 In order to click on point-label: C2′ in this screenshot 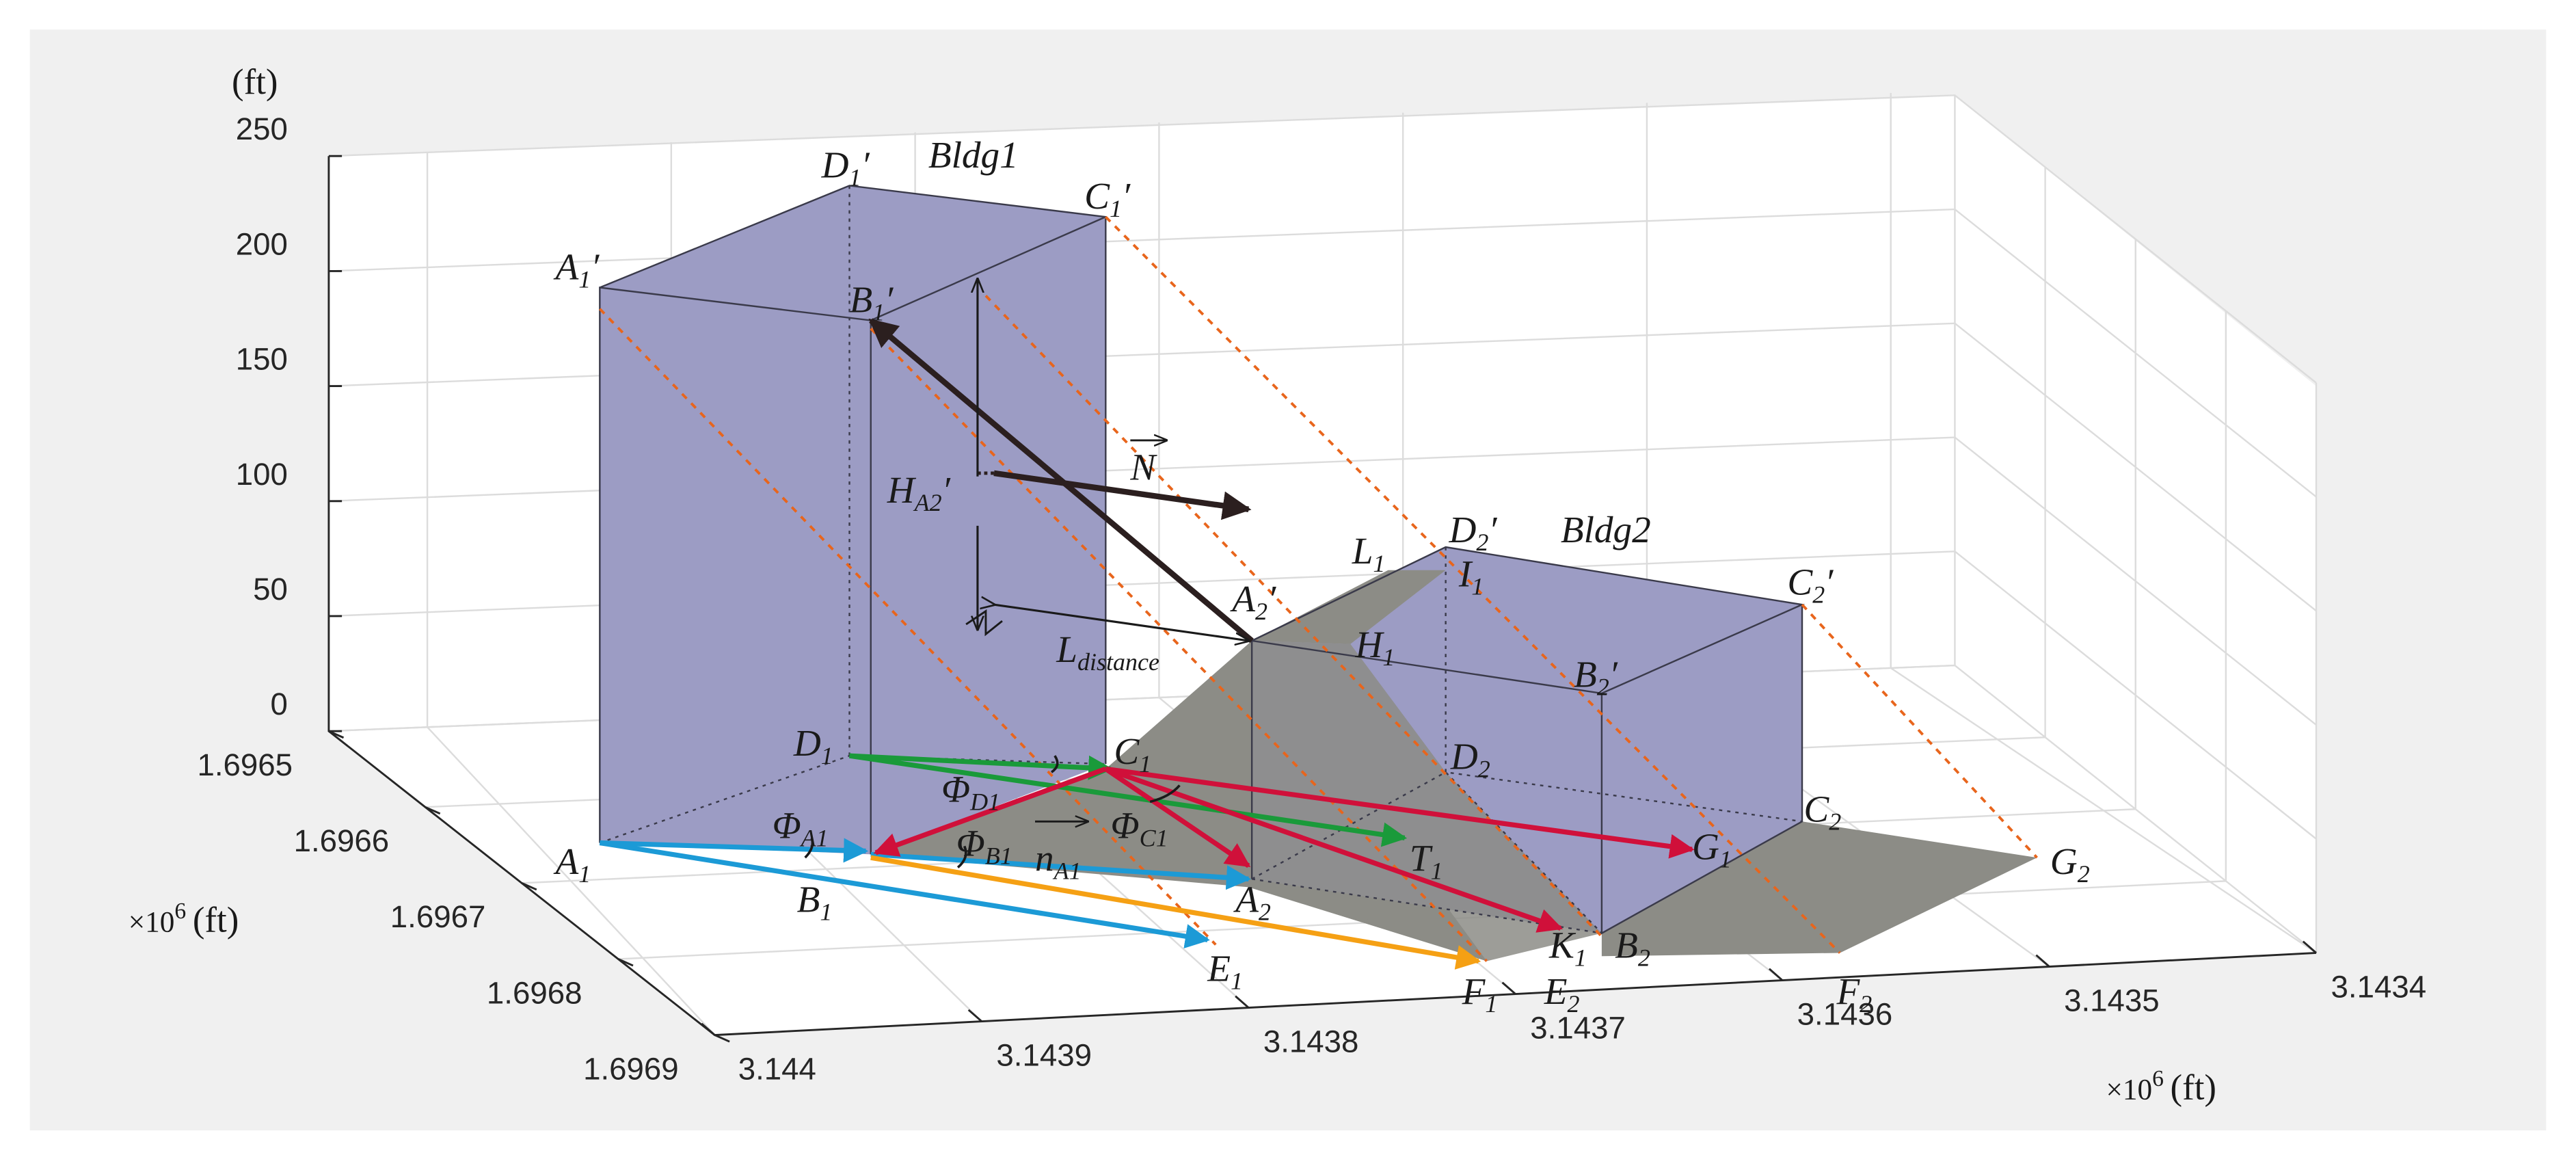, I will do `click(1810, 585)`.